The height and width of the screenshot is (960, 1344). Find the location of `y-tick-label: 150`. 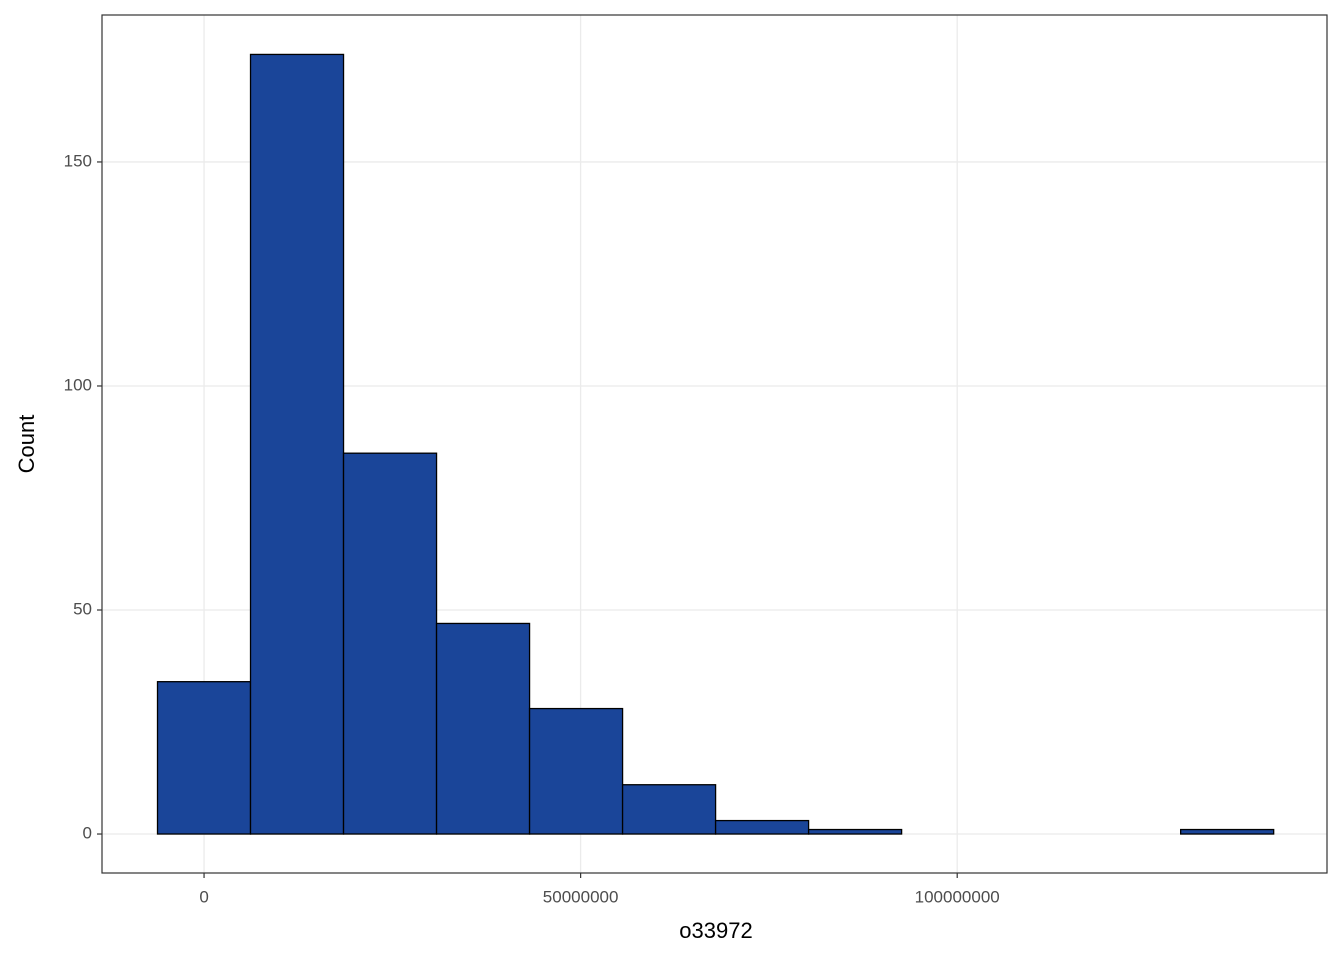

y-tick-label: 150 is located at coordinates (78, 160).